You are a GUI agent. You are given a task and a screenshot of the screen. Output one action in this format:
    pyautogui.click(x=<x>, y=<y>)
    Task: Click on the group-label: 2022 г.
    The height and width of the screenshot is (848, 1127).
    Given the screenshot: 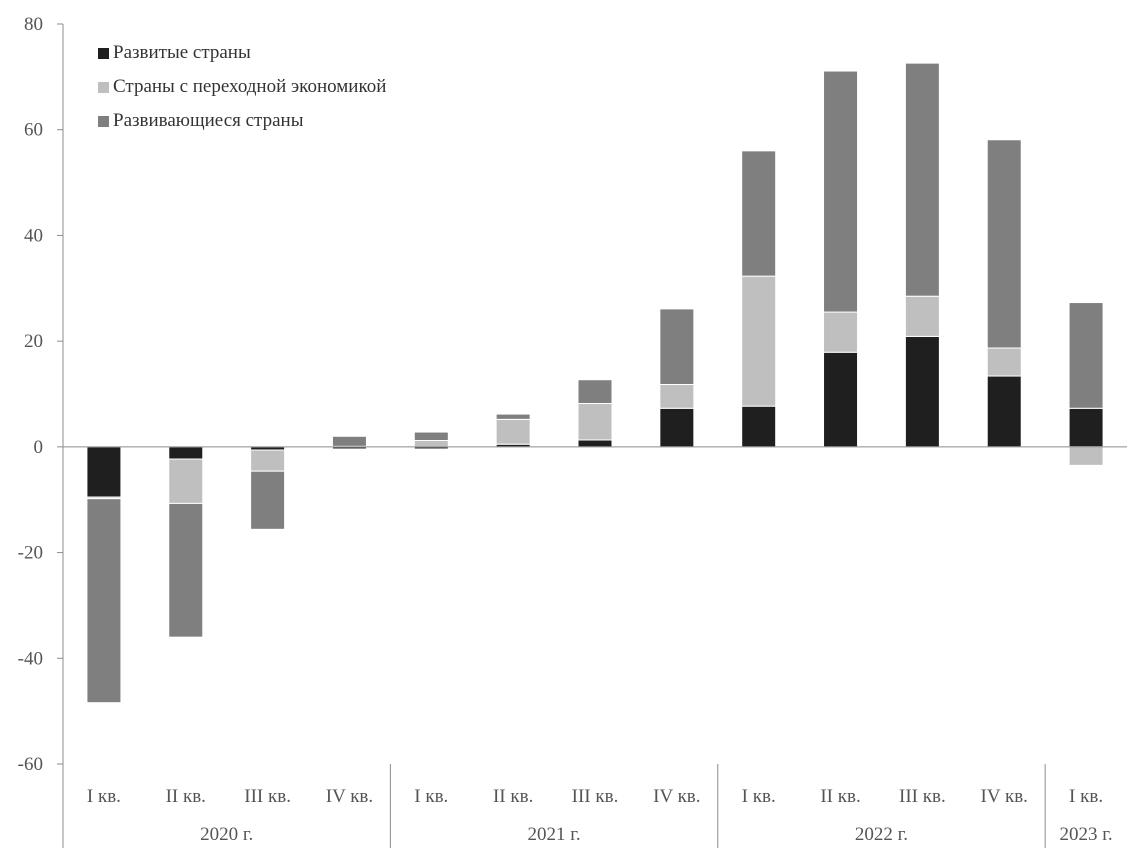 What is the action you would take?
    pyautogui.click(x=881, y=834)
    